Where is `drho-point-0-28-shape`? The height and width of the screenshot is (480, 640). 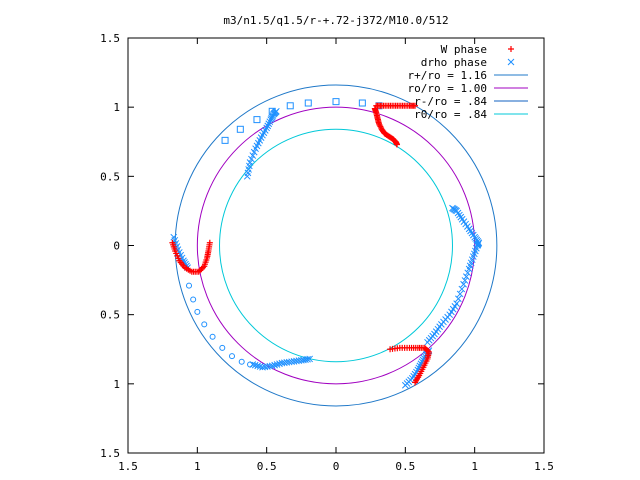 drho-point-0-28-shape is located at coordinates (276, 111).